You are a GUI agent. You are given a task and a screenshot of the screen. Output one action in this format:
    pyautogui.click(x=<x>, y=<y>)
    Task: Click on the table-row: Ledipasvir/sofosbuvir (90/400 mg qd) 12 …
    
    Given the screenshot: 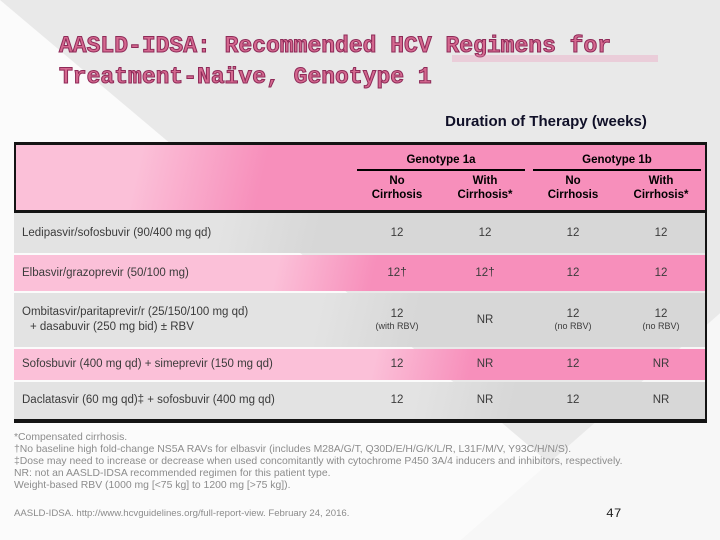 What is the action you would take?
    pyautogui.click(x=359, y=233)
    